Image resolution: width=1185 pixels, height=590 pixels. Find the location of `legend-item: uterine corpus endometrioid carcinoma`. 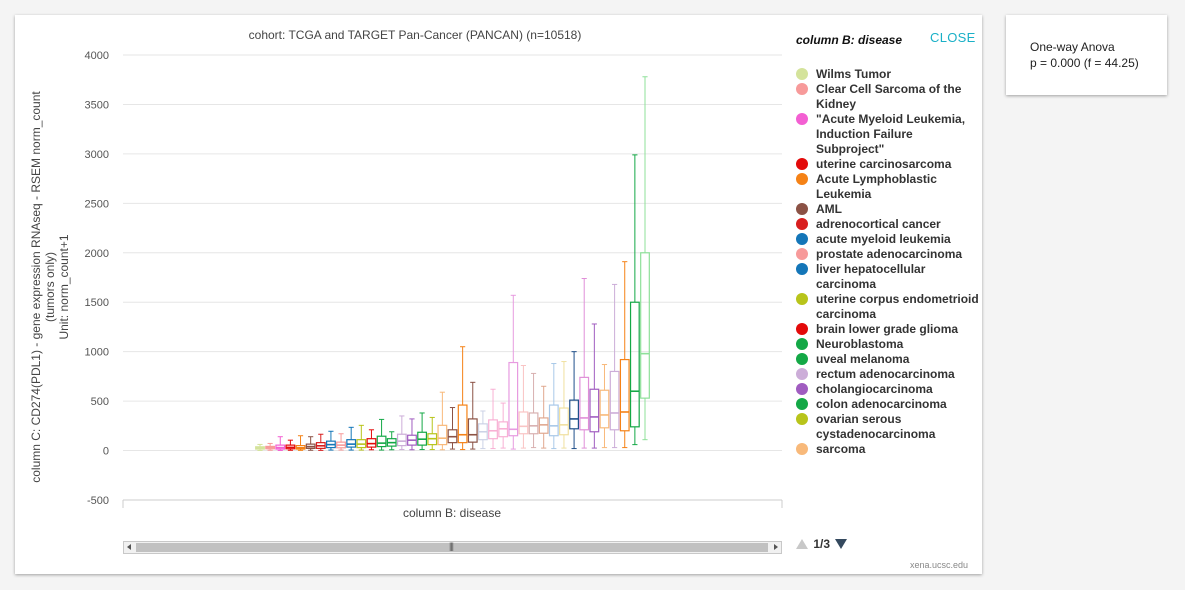

legend-item: uterine corpus endometrioid carcinoma is located at coordinates (889, 307).